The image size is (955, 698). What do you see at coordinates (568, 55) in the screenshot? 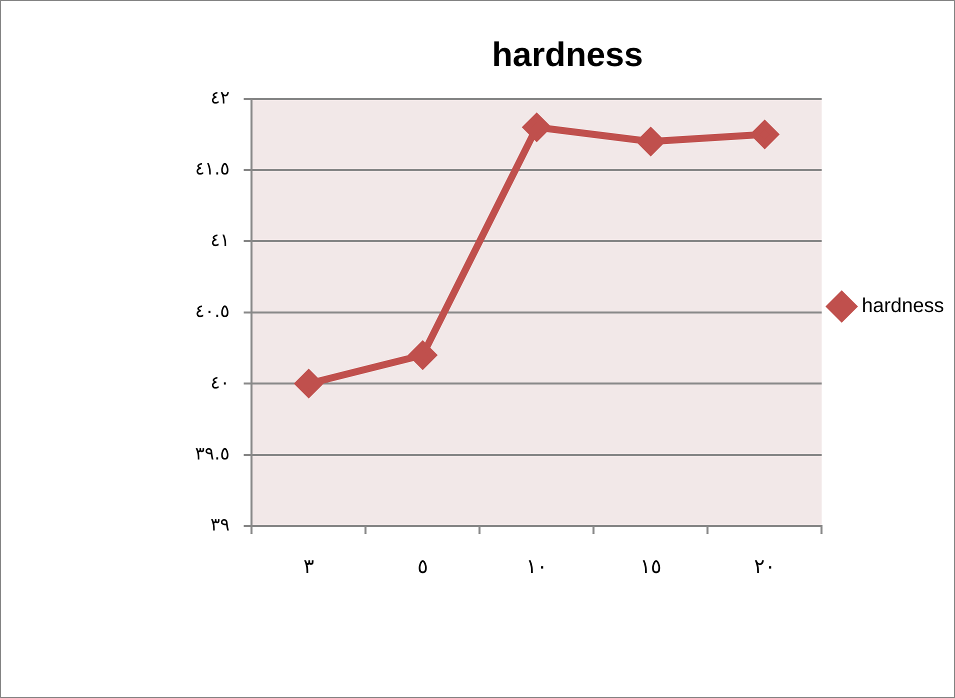
I see `chart-title: hardness` at bounding box center [568, 55].